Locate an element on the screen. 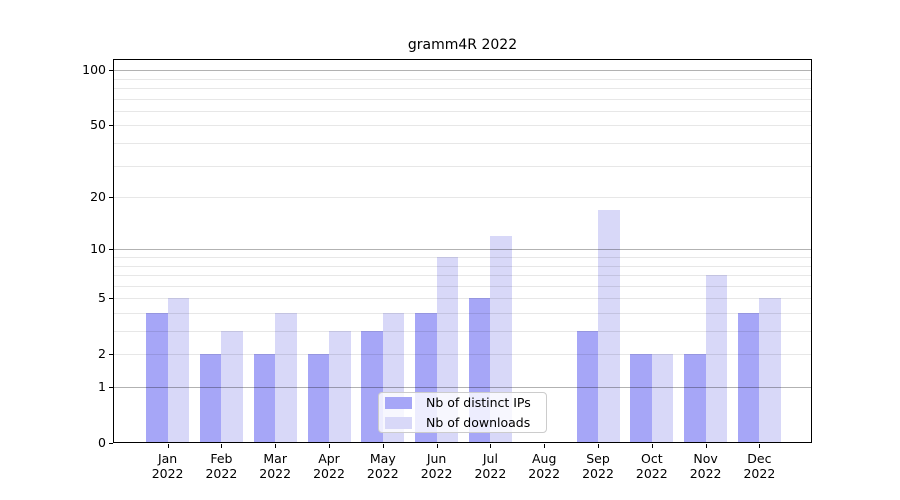 This screenshot has height=500, width=900. y-tick-label-5: 5 is located at coordinates (102, 298).